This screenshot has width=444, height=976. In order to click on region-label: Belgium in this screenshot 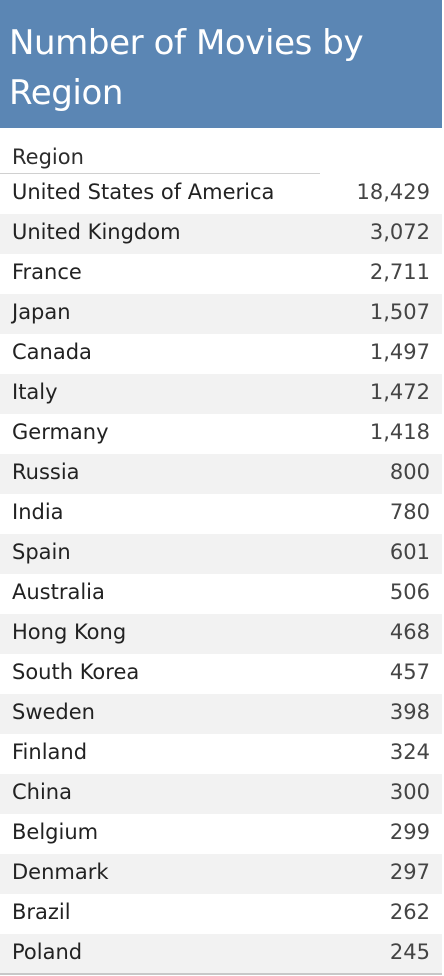, I will do `click(55, 832)`.